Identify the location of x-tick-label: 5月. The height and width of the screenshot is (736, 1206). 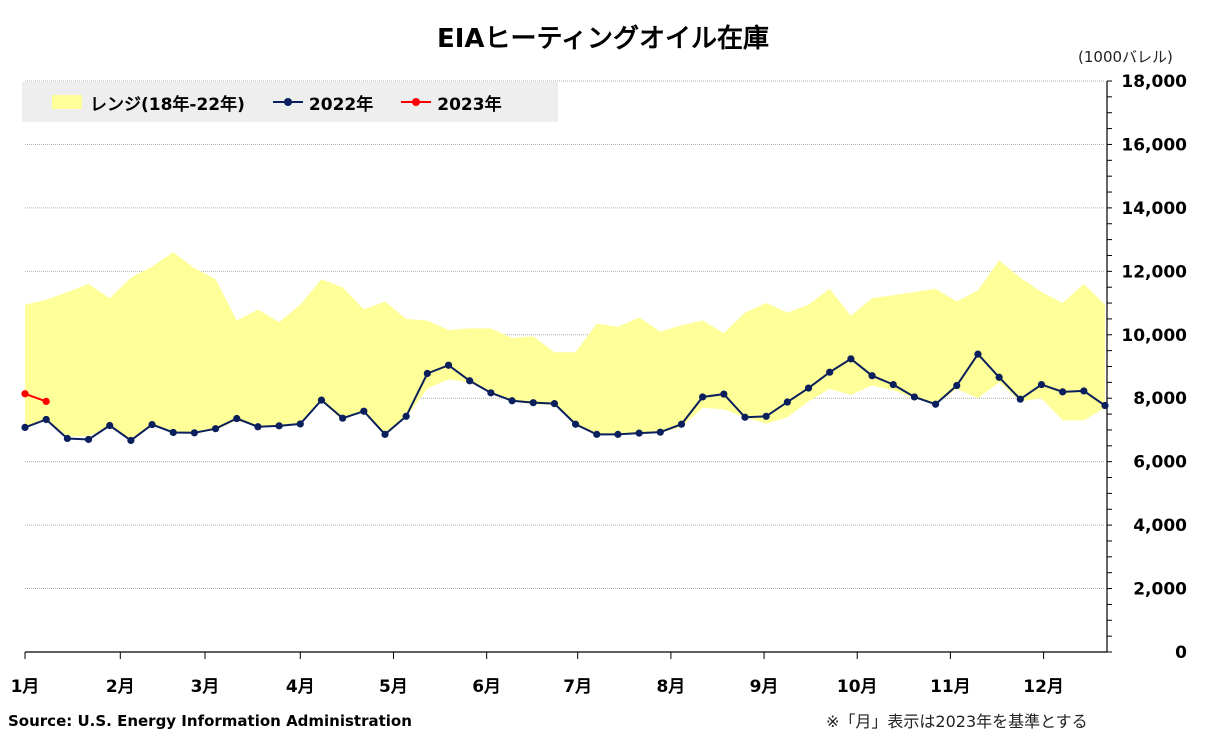
(393, 687).